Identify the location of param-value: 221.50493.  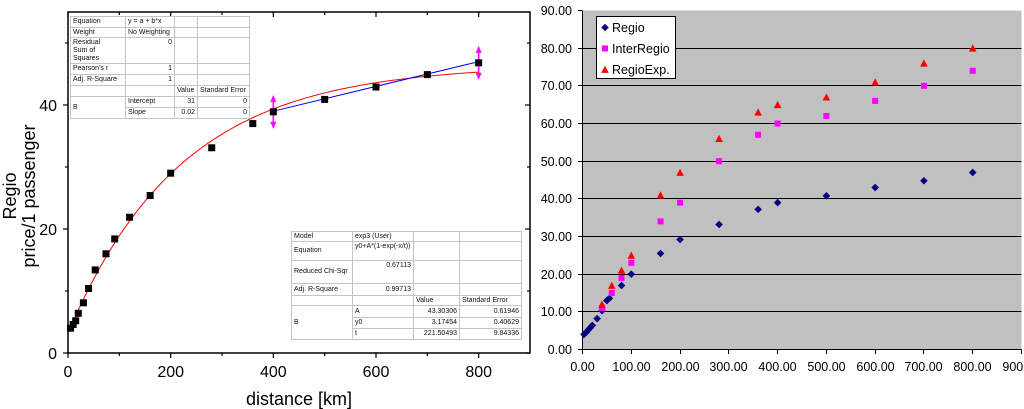
(436, 334).